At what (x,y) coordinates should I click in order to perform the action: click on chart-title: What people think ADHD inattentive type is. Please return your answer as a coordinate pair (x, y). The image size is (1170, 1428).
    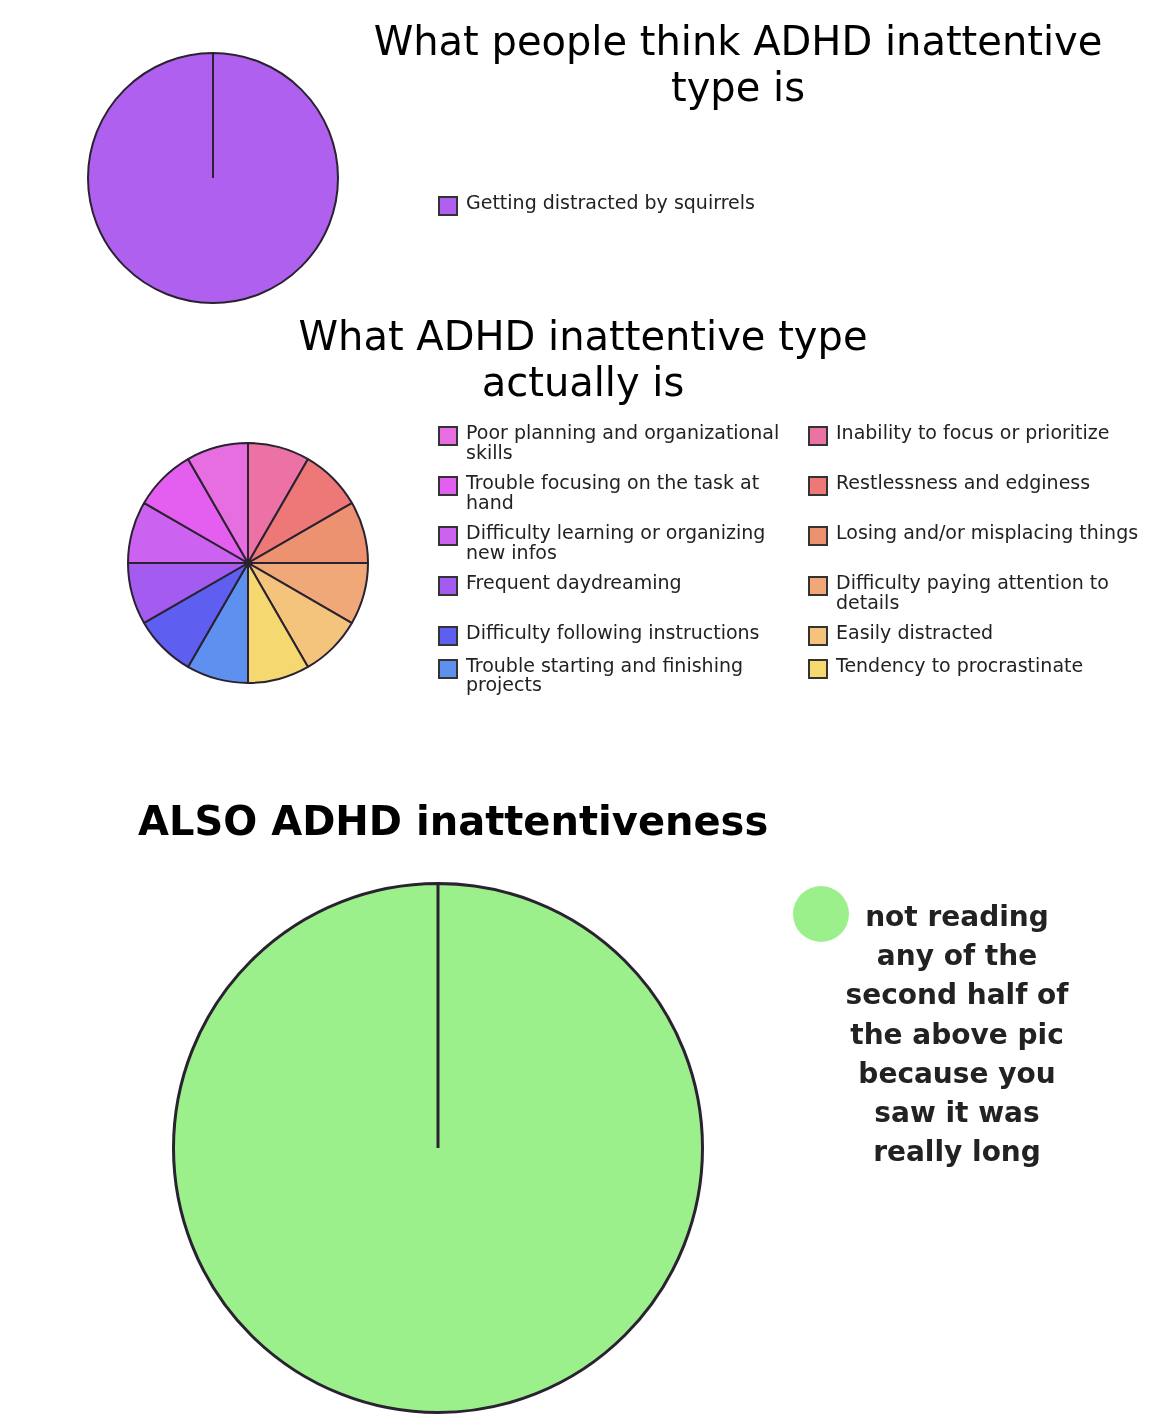
    Looking at the image, I should click on (738, 64).